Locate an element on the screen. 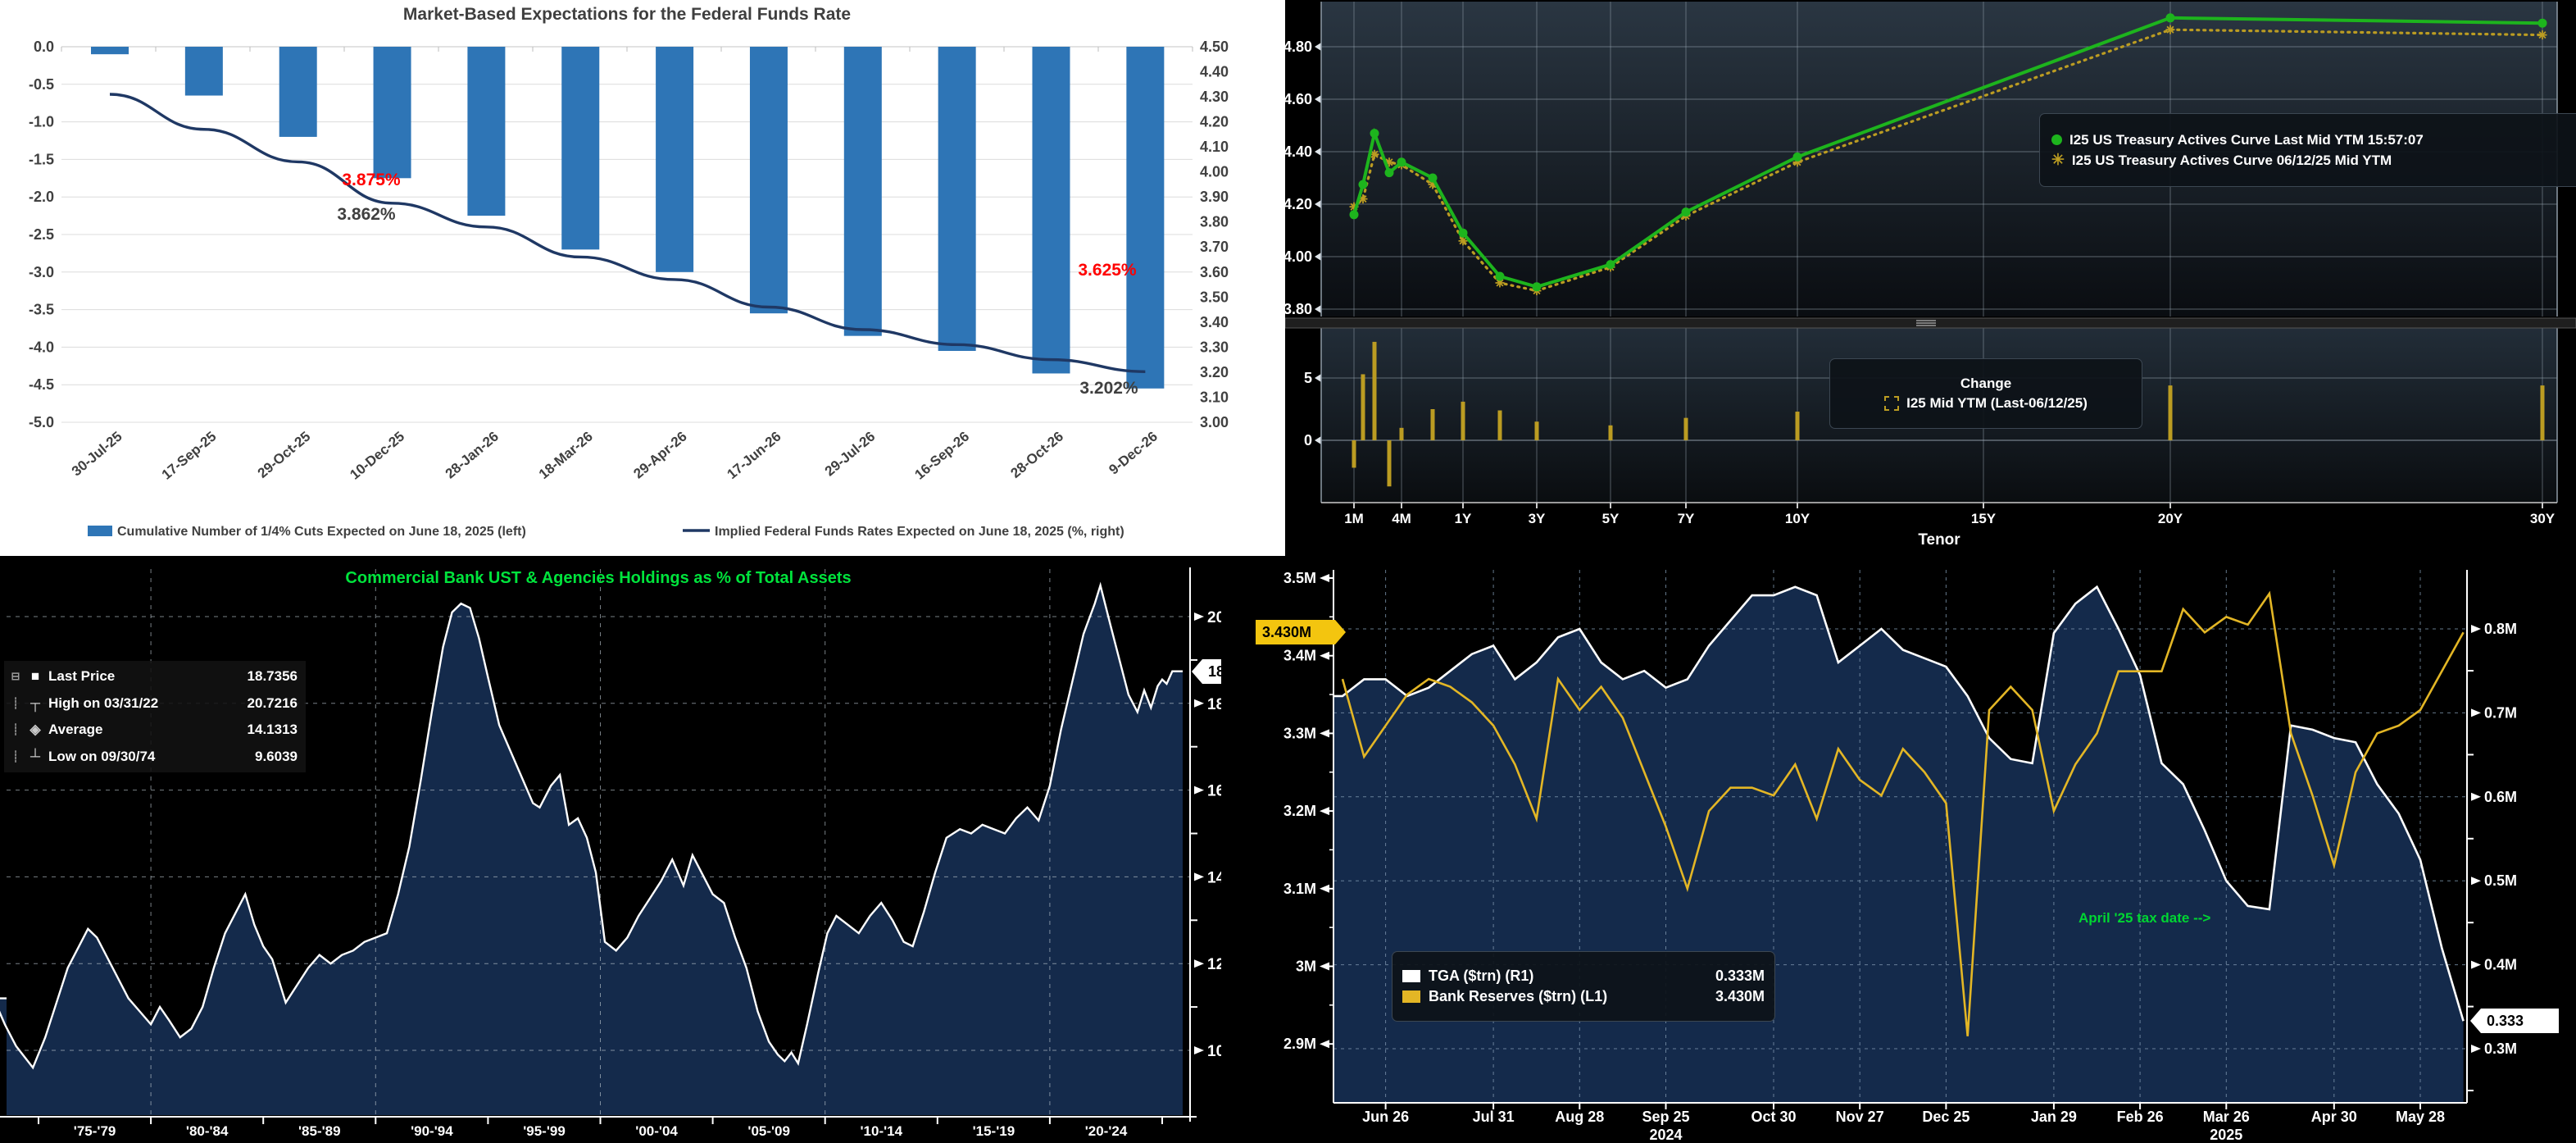  date-tick-label: Jan 29 is located at coordinates (2054, 1117).